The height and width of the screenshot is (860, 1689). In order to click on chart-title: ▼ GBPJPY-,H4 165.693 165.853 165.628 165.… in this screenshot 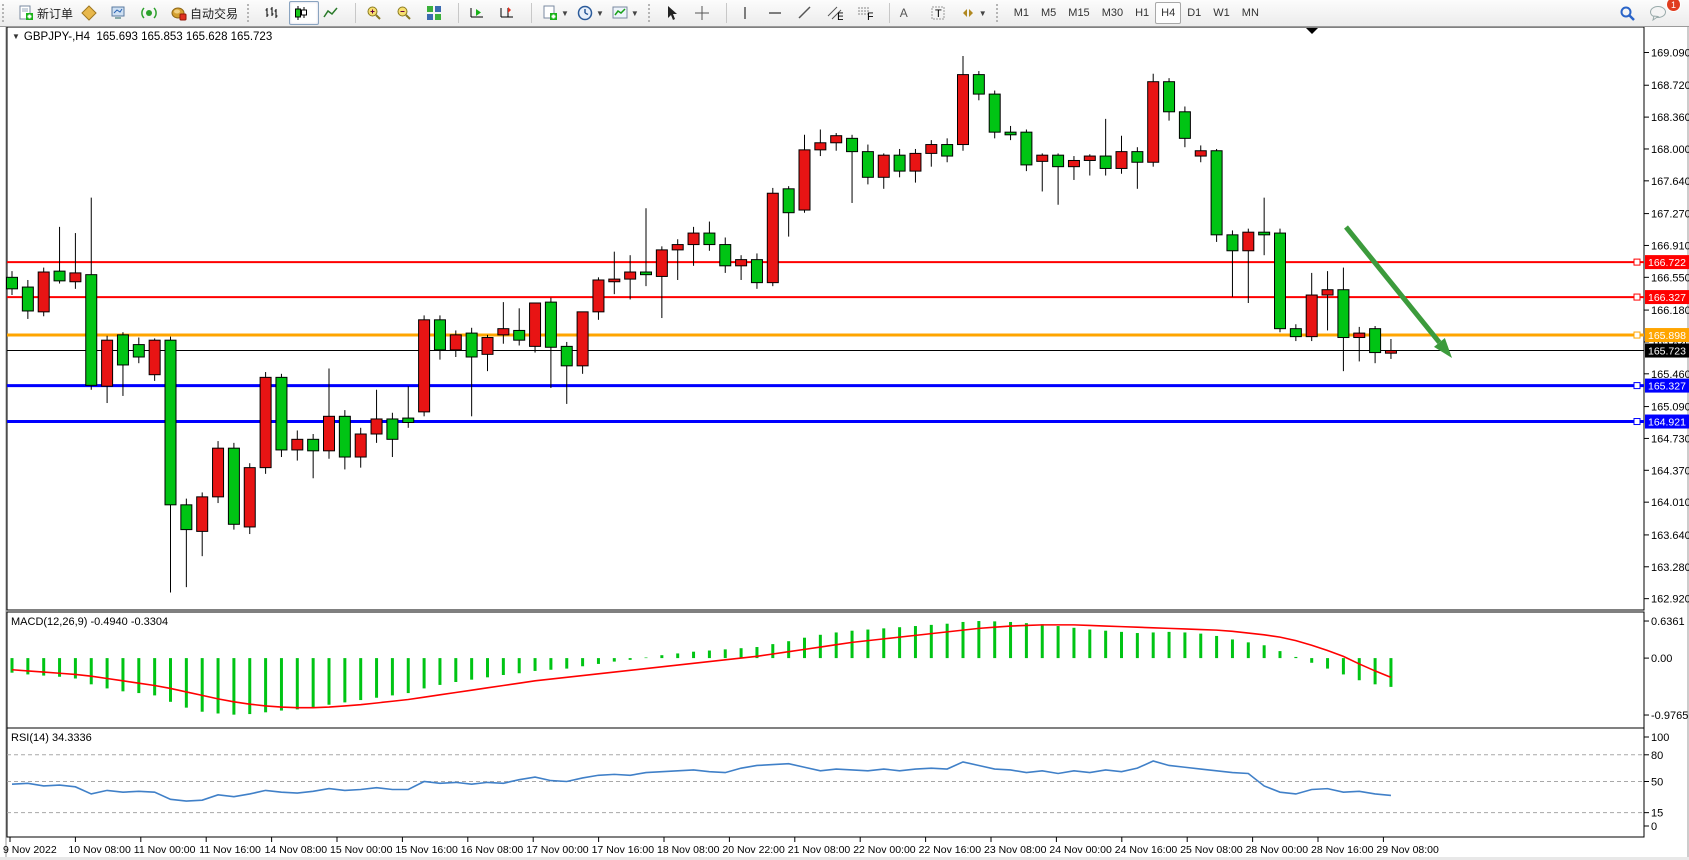, I will do `click(142, 37)`.